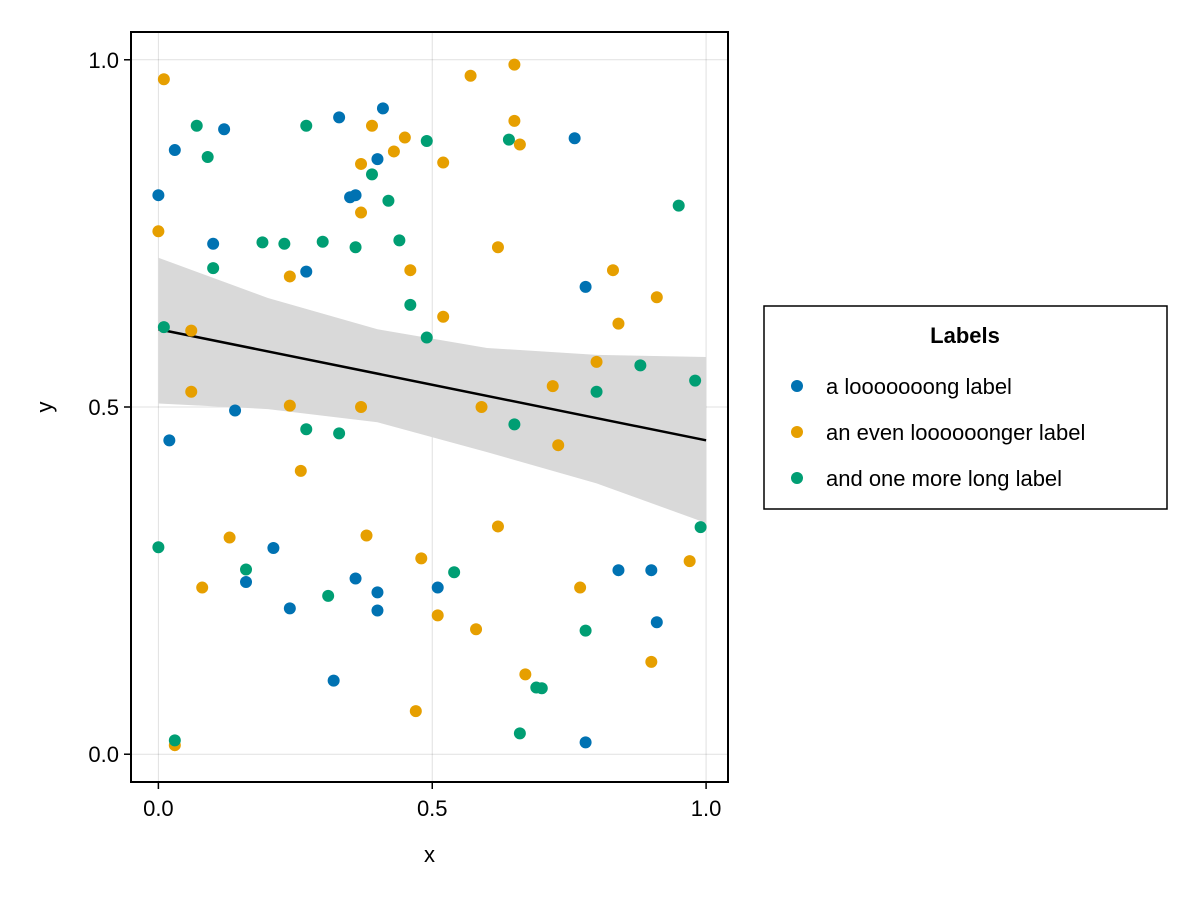  Describe the element at coordinates (429, 854) in the screenshot. I see `x-axis-label: x` at that location.